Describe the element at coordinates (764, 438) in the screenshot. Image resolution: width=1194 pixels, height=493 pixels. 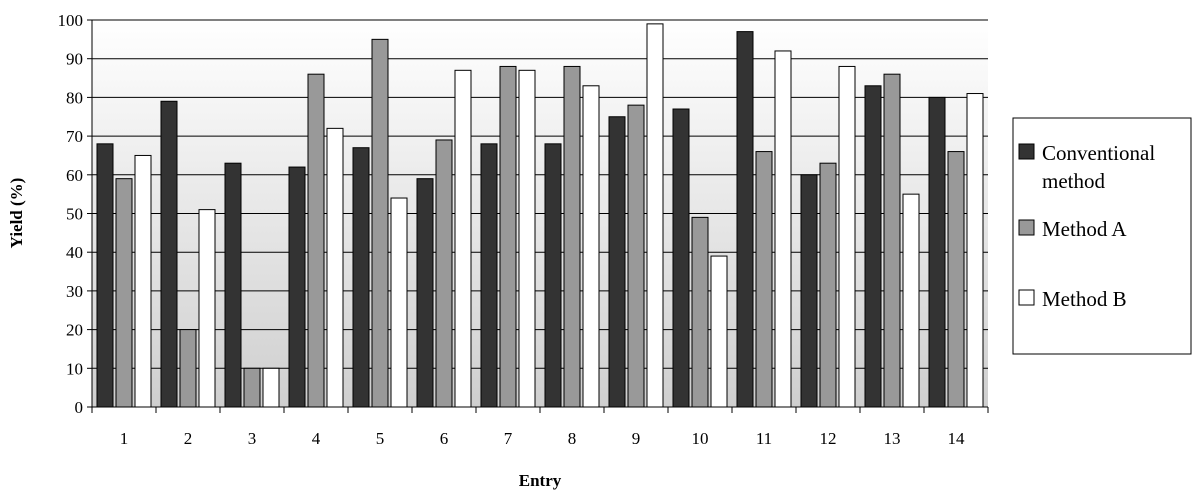
I see `x-tick-label: 11` at that location.